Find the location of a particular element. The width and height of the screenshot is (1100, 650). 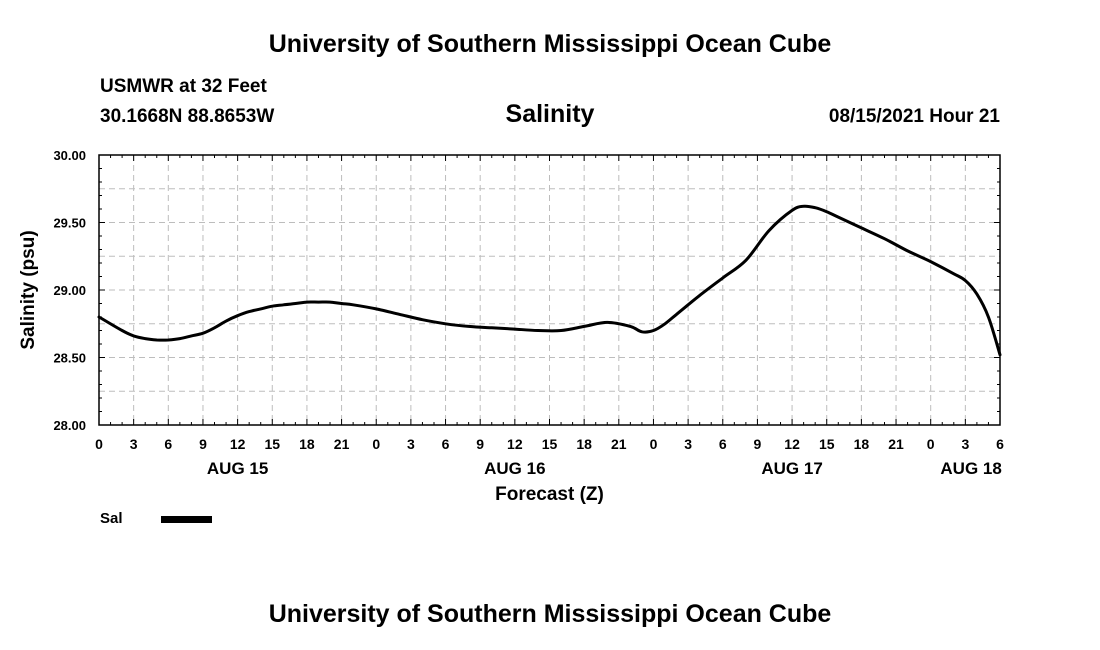

station-label: USMWR at 32 Feet is located at coordinates (183, 86).